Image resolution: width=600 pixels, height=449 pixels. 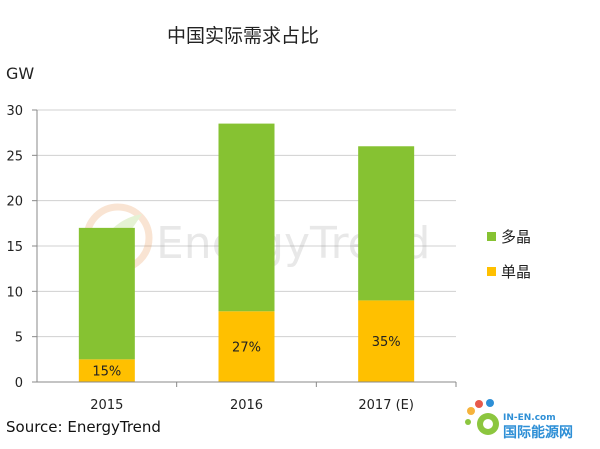 I want to click on legend-swatch-polycrystalline, so click(x=491, y=236).